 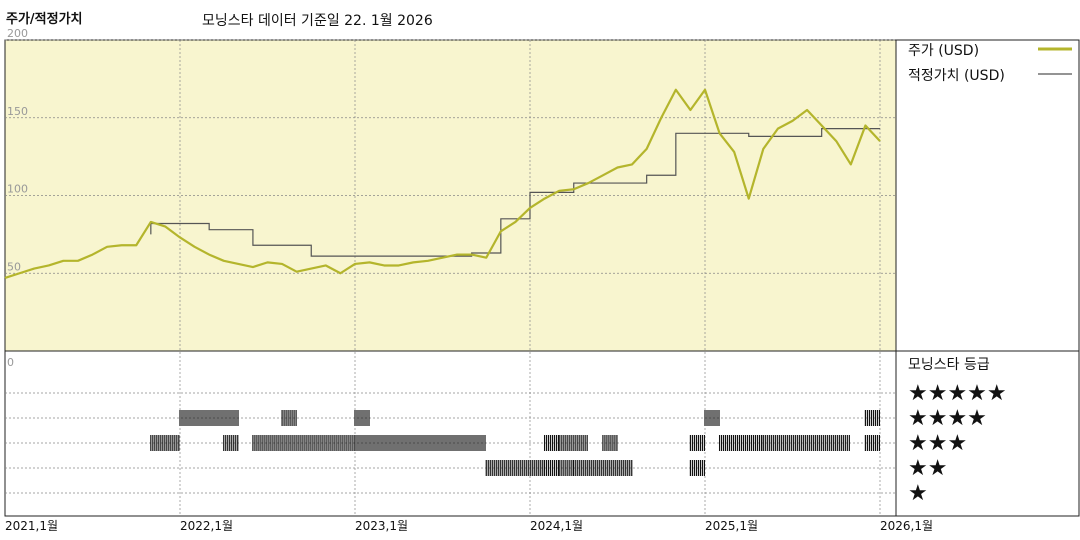 I want to click on y-tick-label: 150, so click(x=17, y=111).